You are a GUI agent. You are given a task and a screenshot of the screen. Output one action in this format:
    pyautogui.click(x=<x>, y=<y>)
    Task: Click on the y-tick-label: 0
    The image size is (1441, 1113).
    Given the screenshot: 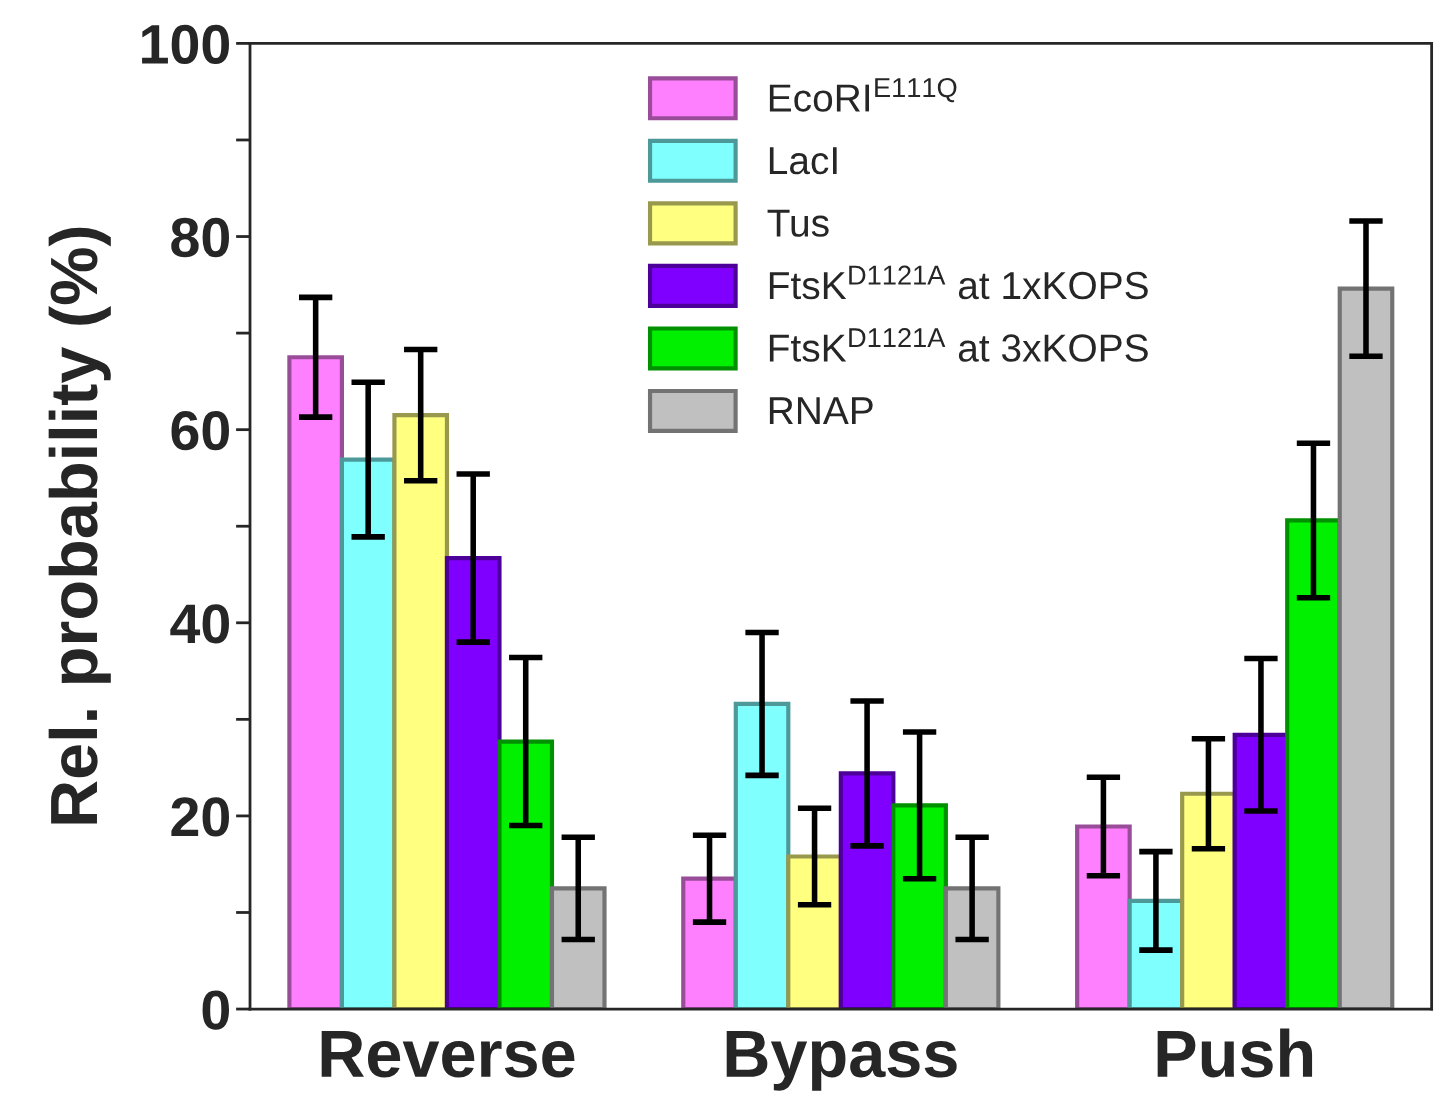 What is the action you would take?
    pyautogui.click(x=215, y=1010)
    